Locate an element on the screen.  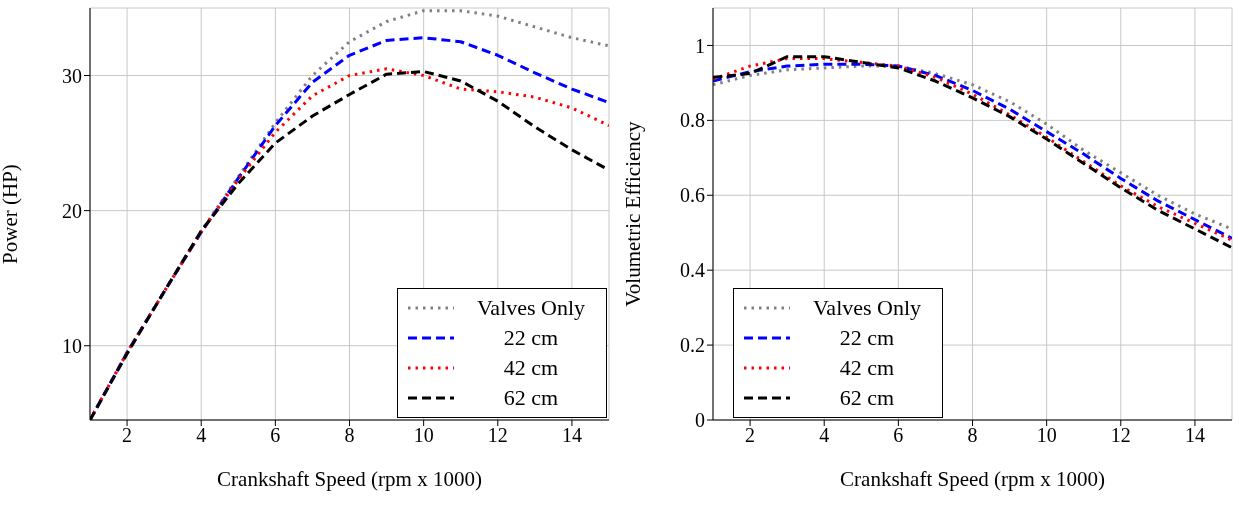
y-tick-label: 10 is located at coordinates (72, 345).